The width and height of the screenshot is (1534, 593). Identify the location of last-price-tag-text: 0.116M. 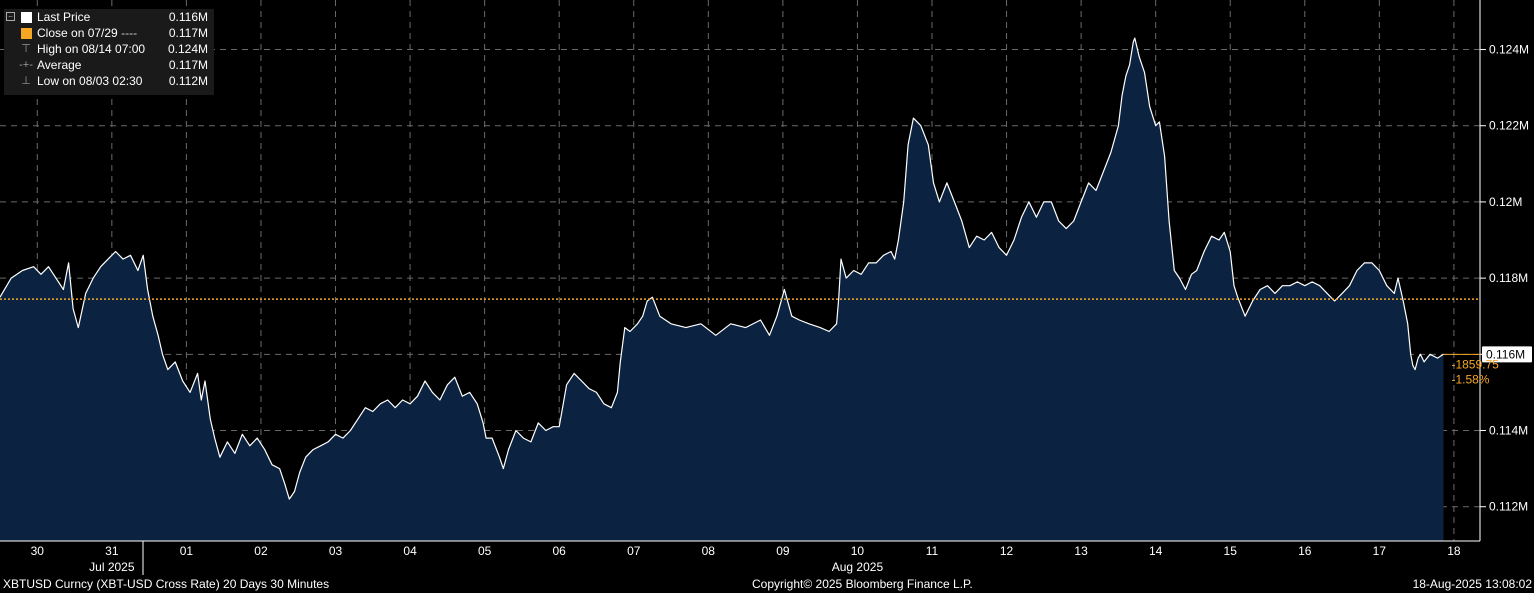
(1505, 354).